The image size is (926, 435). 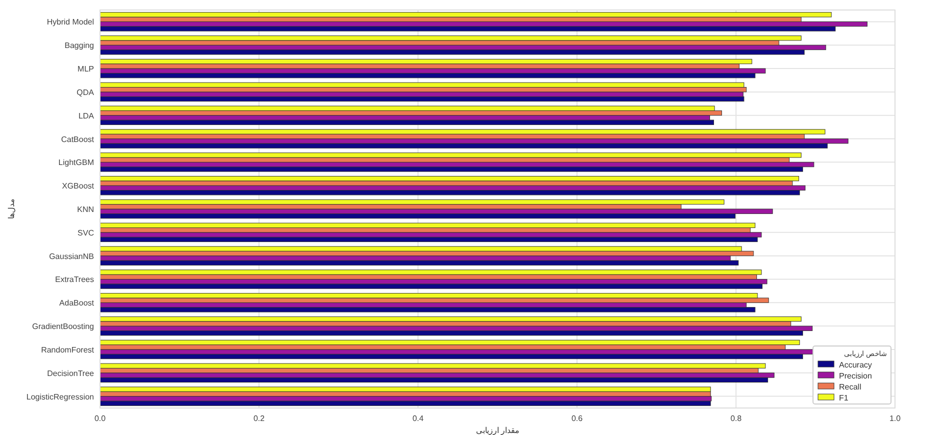 I want to click on y-tick-label: LDA, so click(x=86, y=115).